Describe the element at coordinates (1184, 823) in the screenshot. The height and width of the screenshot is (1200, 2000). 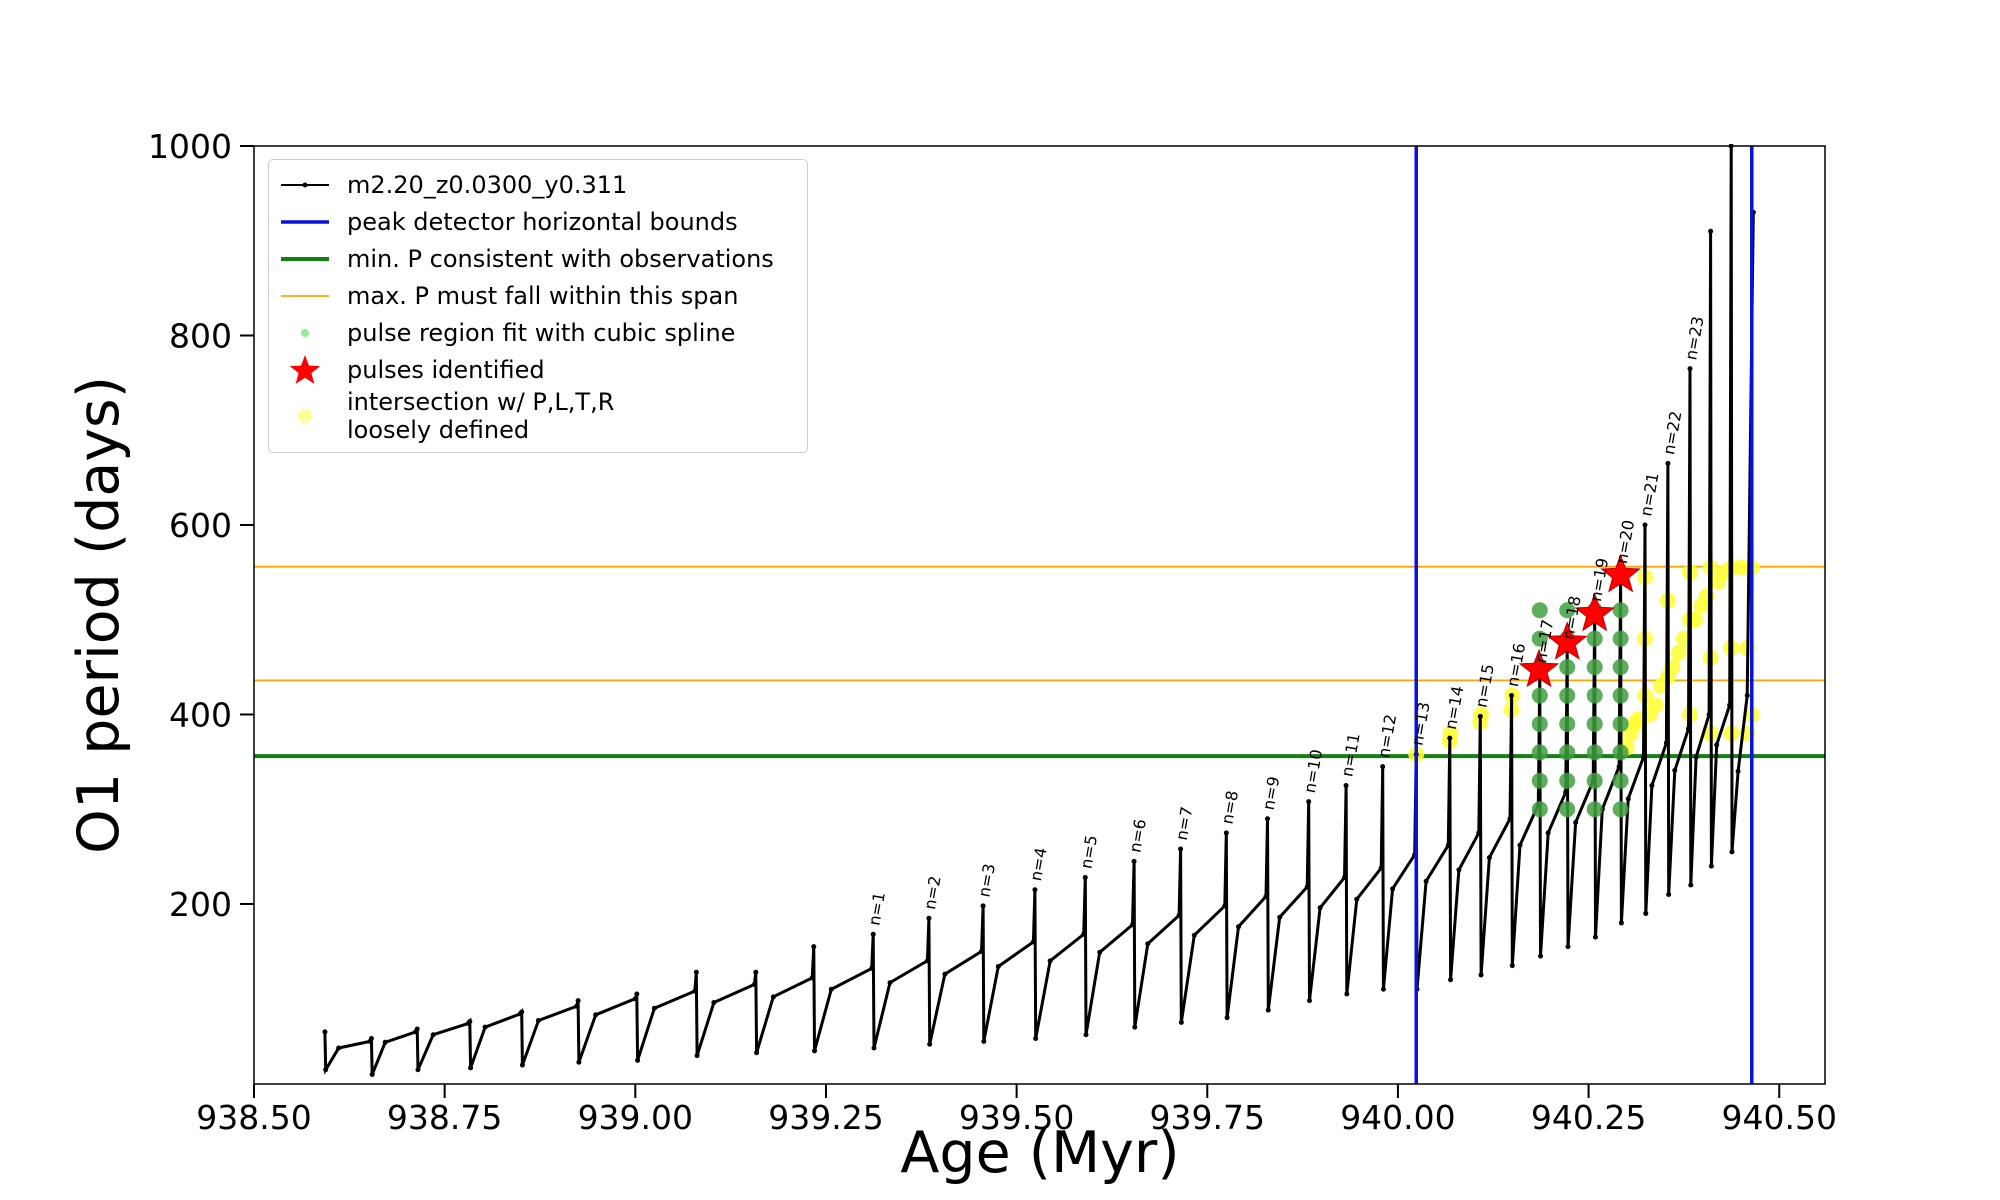
I see `pulse-annotation: n=7` at that location.